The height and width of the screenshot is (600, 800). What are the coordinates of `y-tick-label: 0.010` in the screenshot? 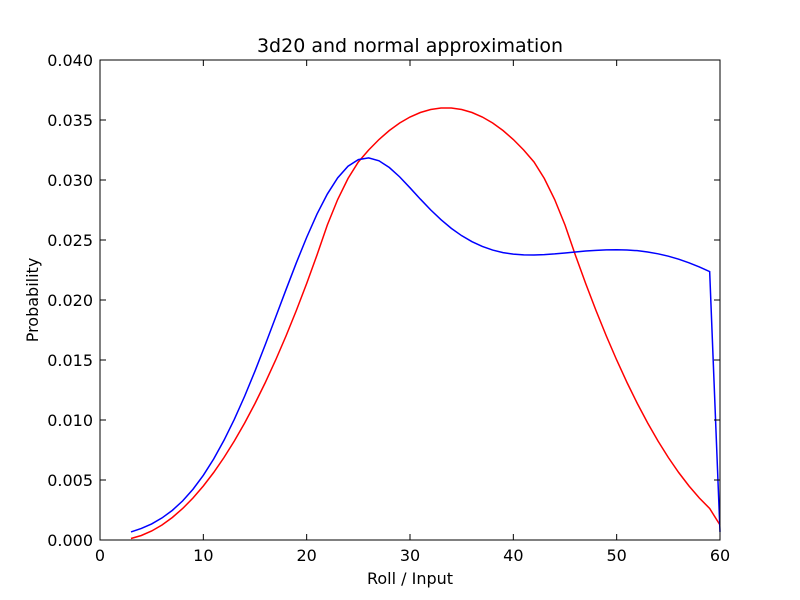 It's located at (70, 420).